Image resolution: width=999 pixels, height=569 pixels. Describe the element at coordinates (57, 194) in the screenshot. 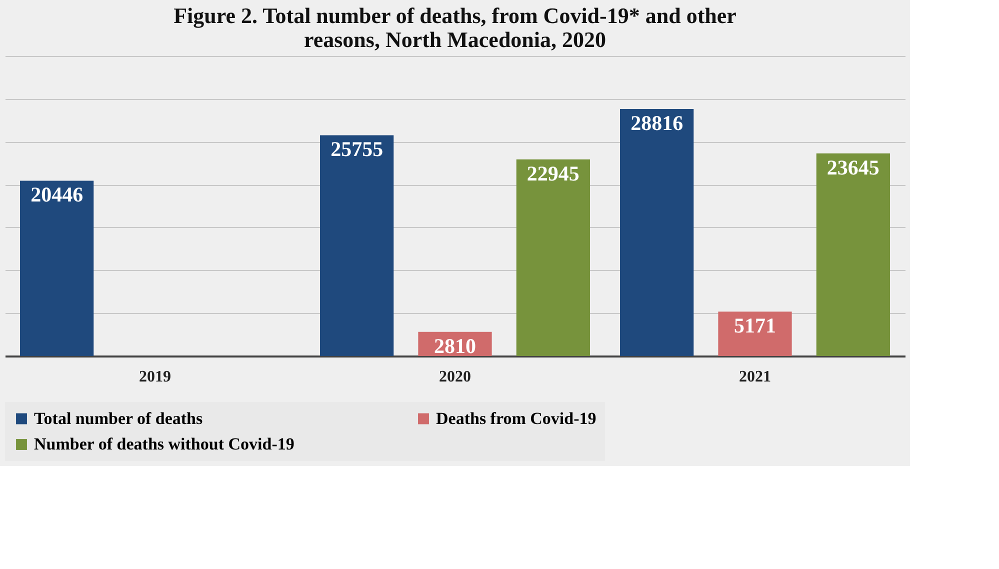

I see `data-label: 20446` at that location.